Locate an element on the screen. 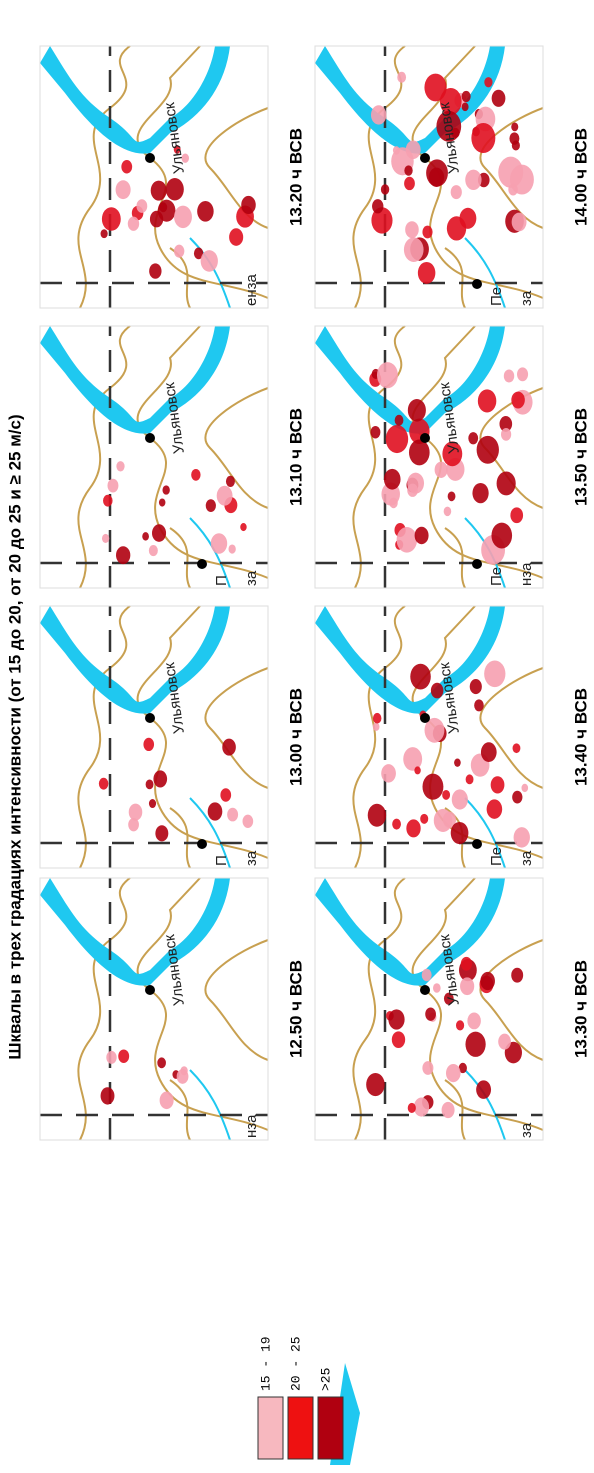 The height and width of the screenshot is (1473, 594). panel-time: 13.20 ч ВСВ is located at coordinates (295, 177).